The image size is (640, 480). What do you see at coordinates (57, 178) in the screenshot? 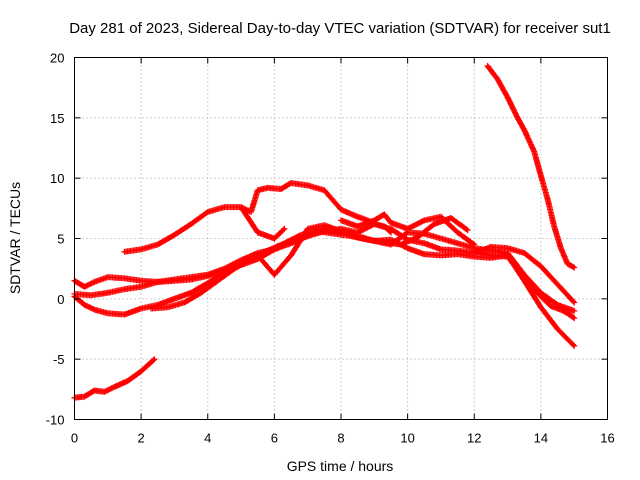
I see `y-tick-label: 10` at bounding box center [57, 178].